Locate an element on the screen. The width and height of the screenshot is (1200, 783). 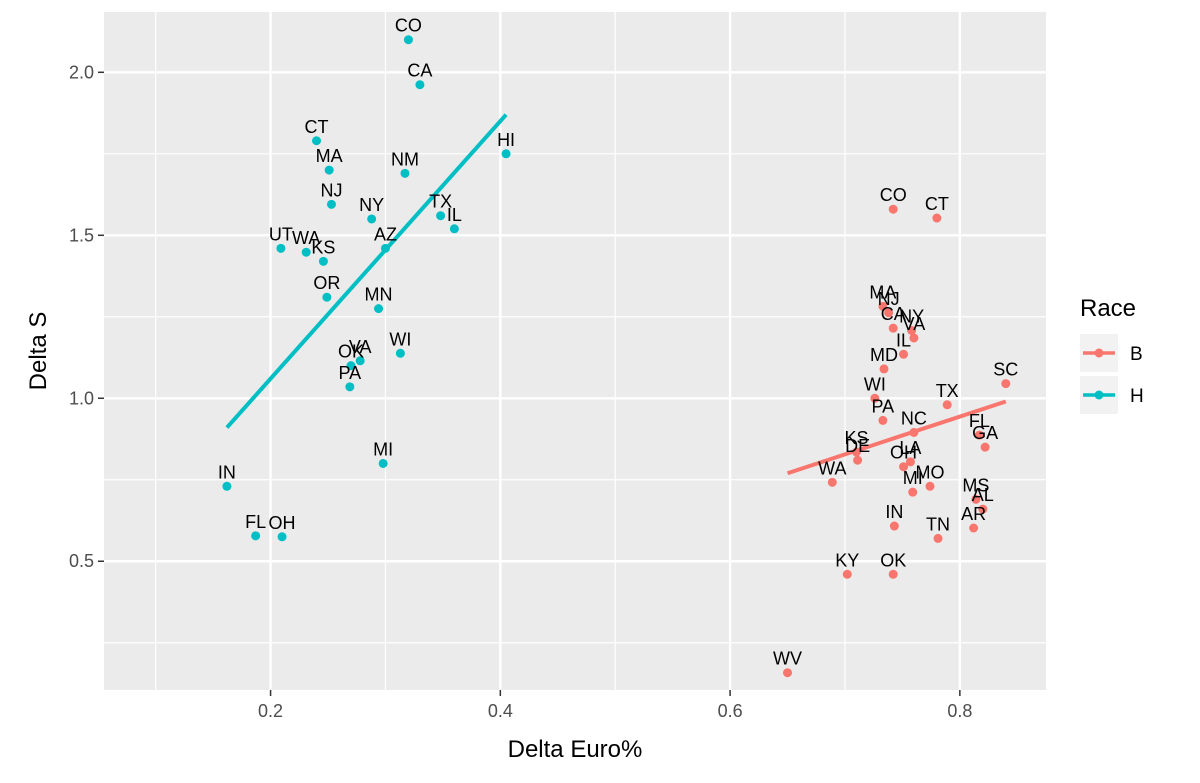
point-label-B-MO: MO is located at coordinates (929, 472).